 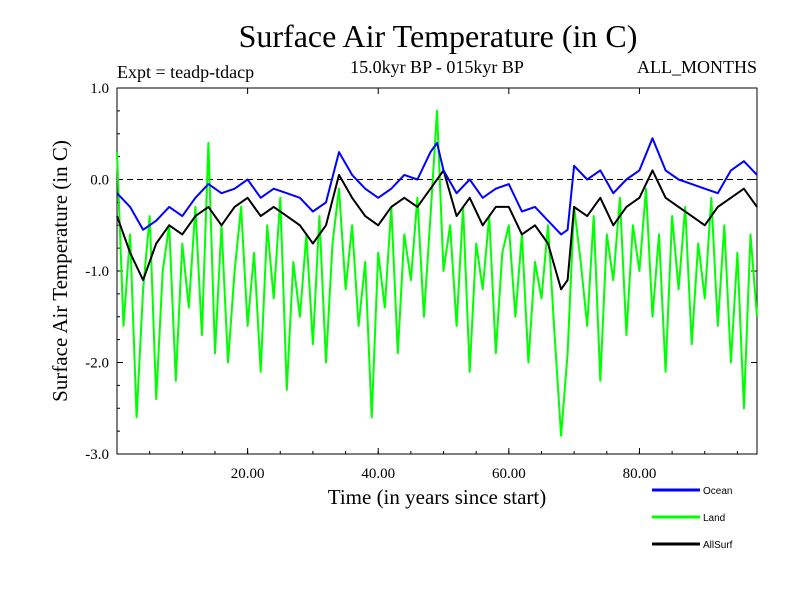 I want to click on legend: Ocean Land AllSurf, so click(x=692, y=518).